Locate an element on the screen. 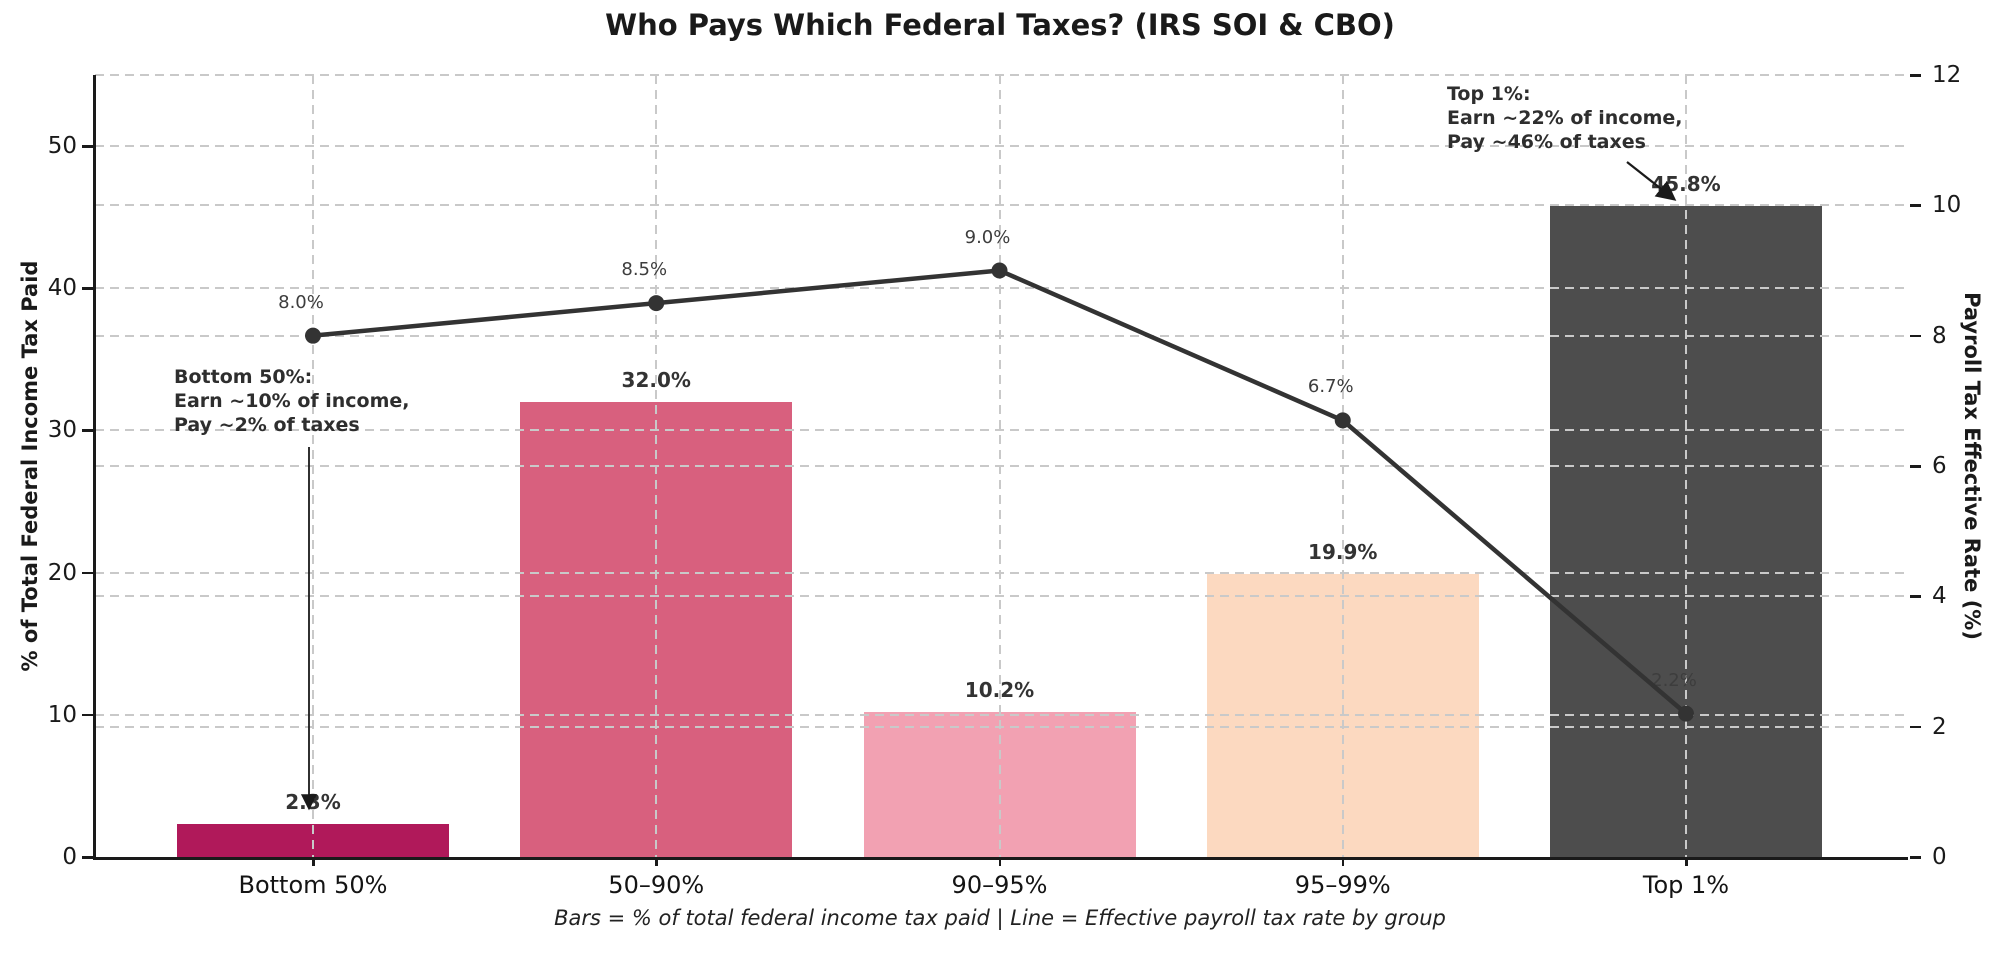  line-value-label-2: 9.0% is located at coordinates (987, 237).